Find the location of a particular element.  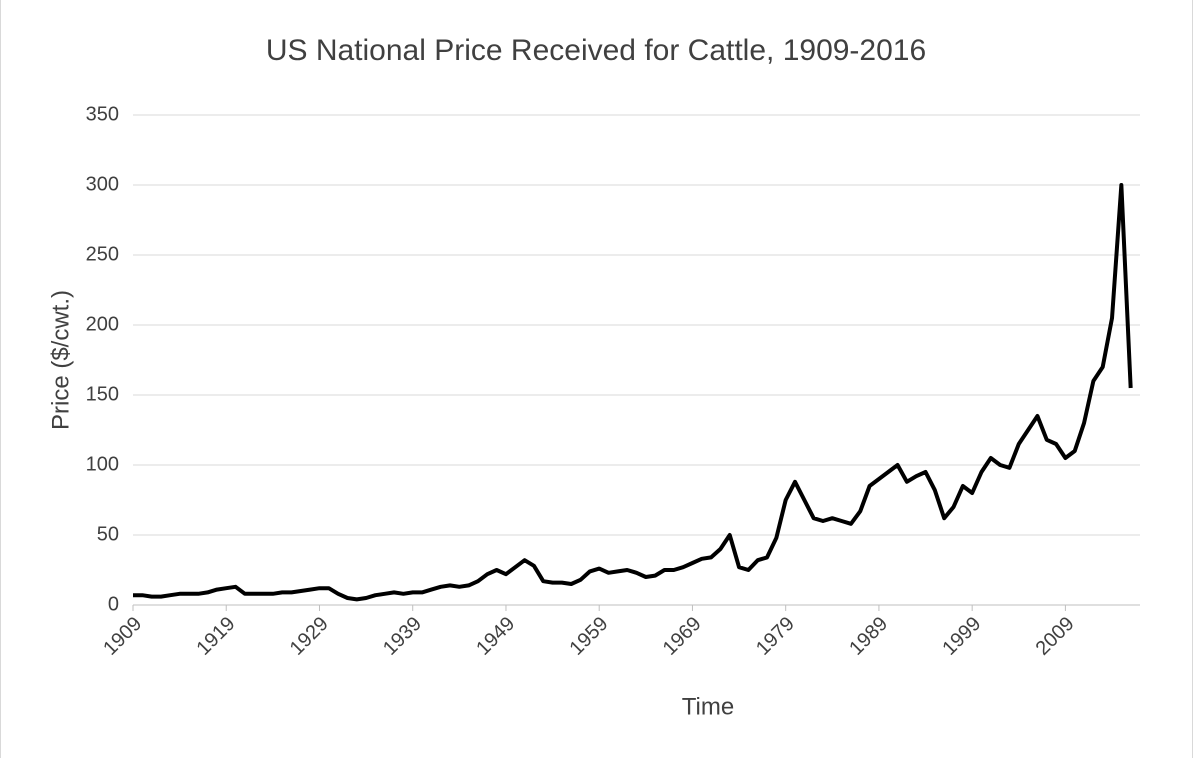

x-tick-label: 1989 is located at coordinates (868, 636).